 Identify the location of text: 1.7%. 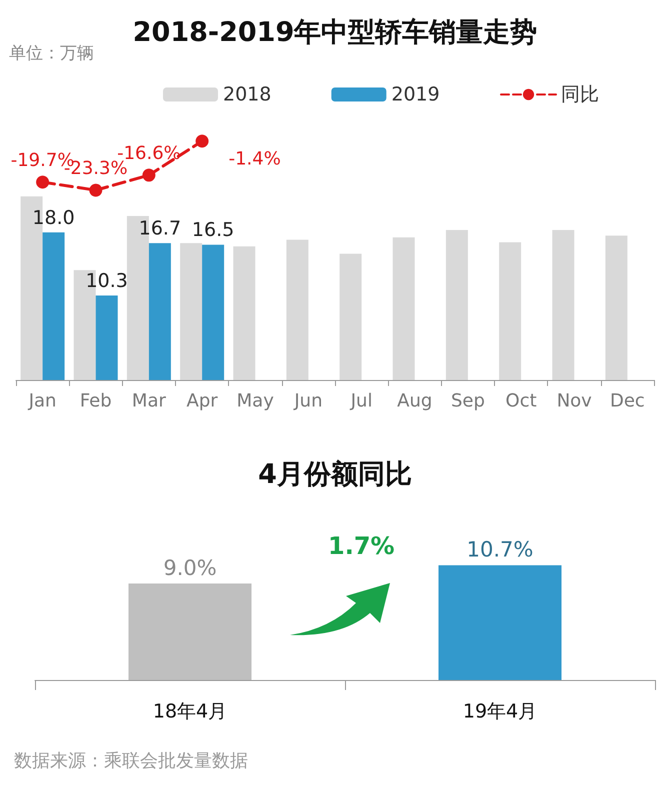
(361, 546).